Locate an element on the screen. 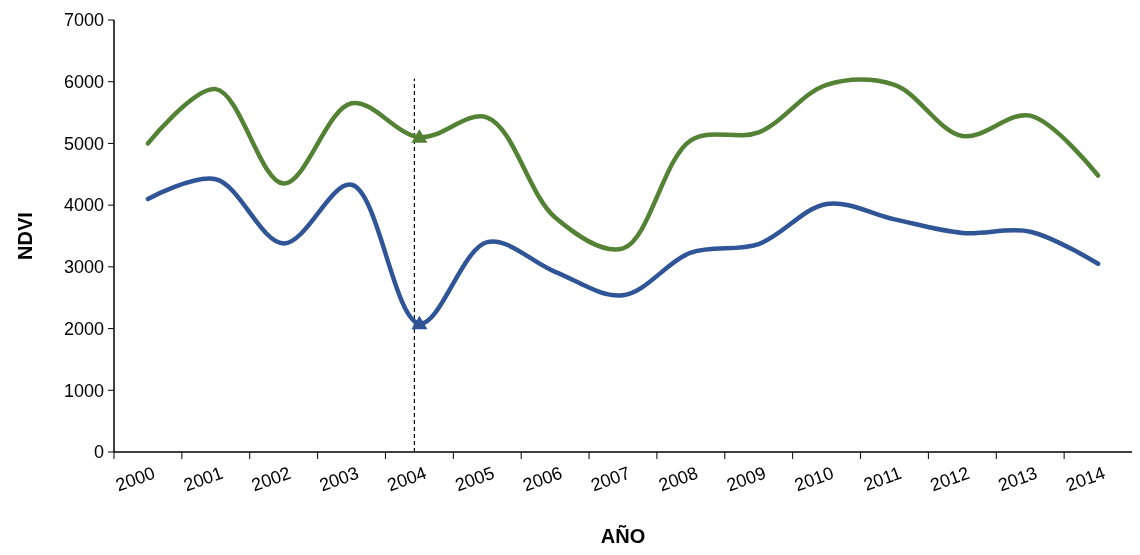 This screenshot has height=555, width=1140. x-tick-label: 2004 is located at coordinates (407, 479).